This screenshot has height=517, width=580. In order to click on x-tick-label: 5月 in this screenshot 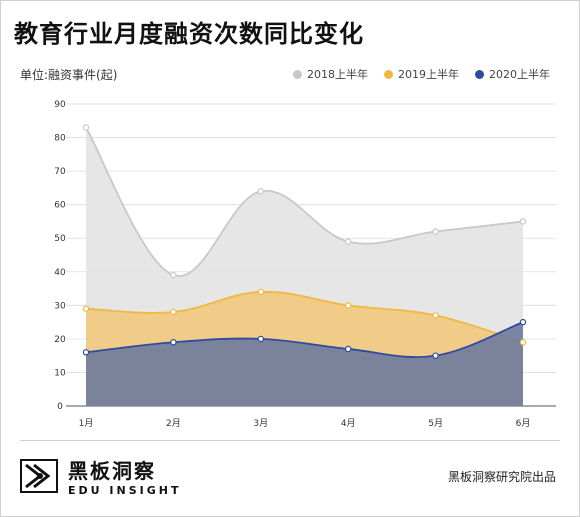, I will do `click(435, 423)`.